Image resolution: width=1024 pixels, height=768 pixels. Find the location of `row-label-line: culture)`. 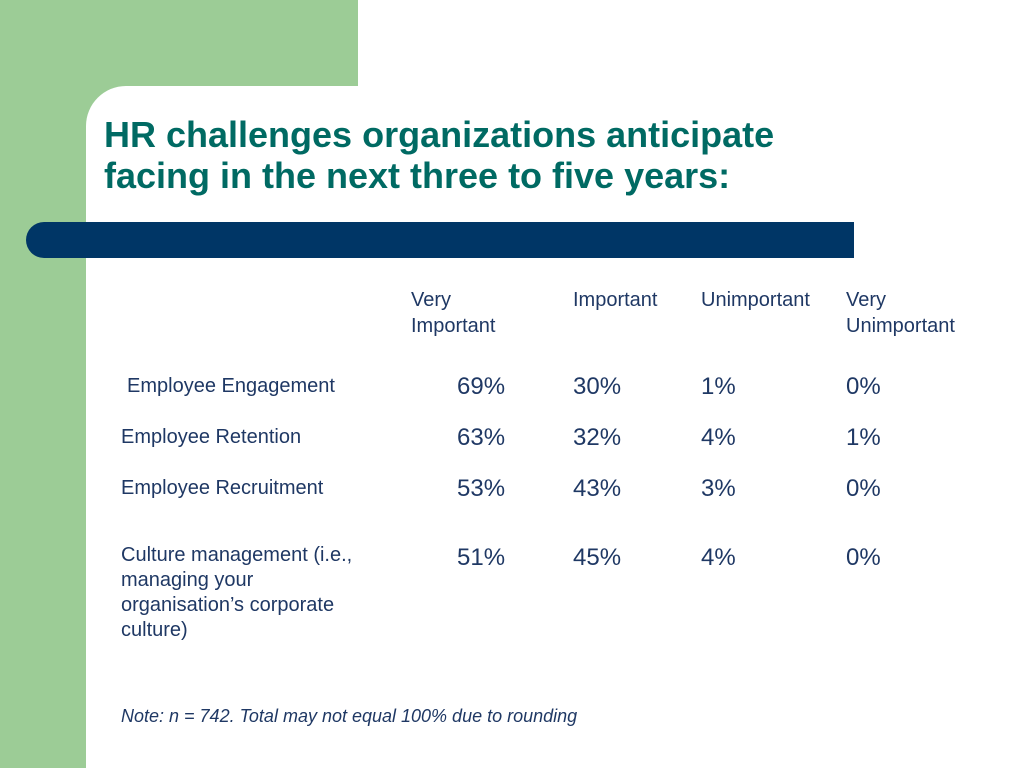

row-label-line: culture) is located at coordinates (154, 630).